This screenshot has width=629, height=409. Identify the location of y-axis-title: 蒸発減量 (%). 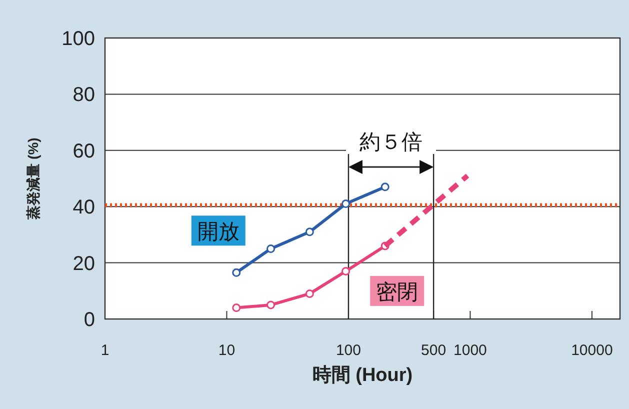
(33, 179).